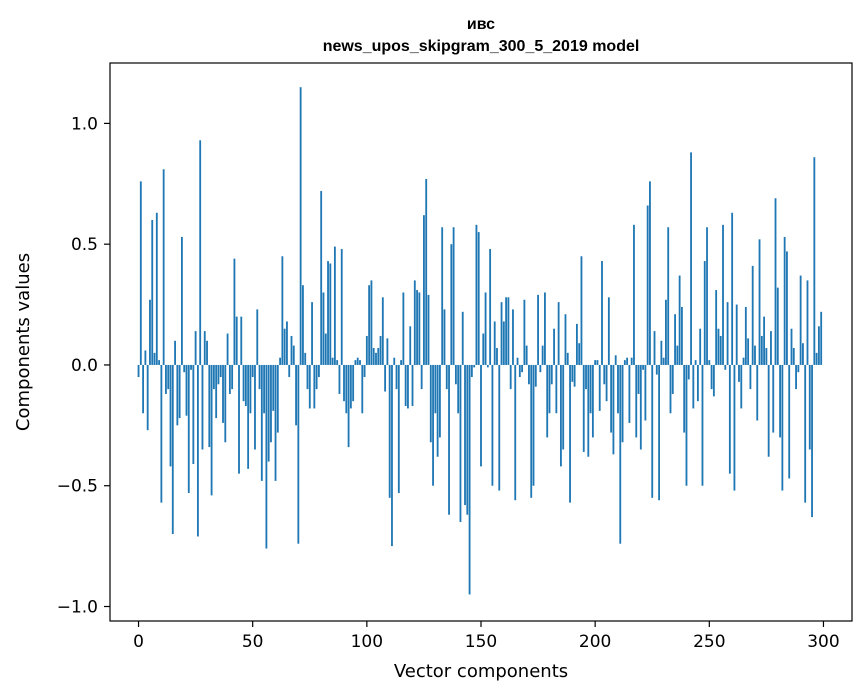 The width and height of the screenshot is (867, 696). I want to click on chart-title-line-2: news_upos_skipgram_300_5_2019 model, so click(481, 46).